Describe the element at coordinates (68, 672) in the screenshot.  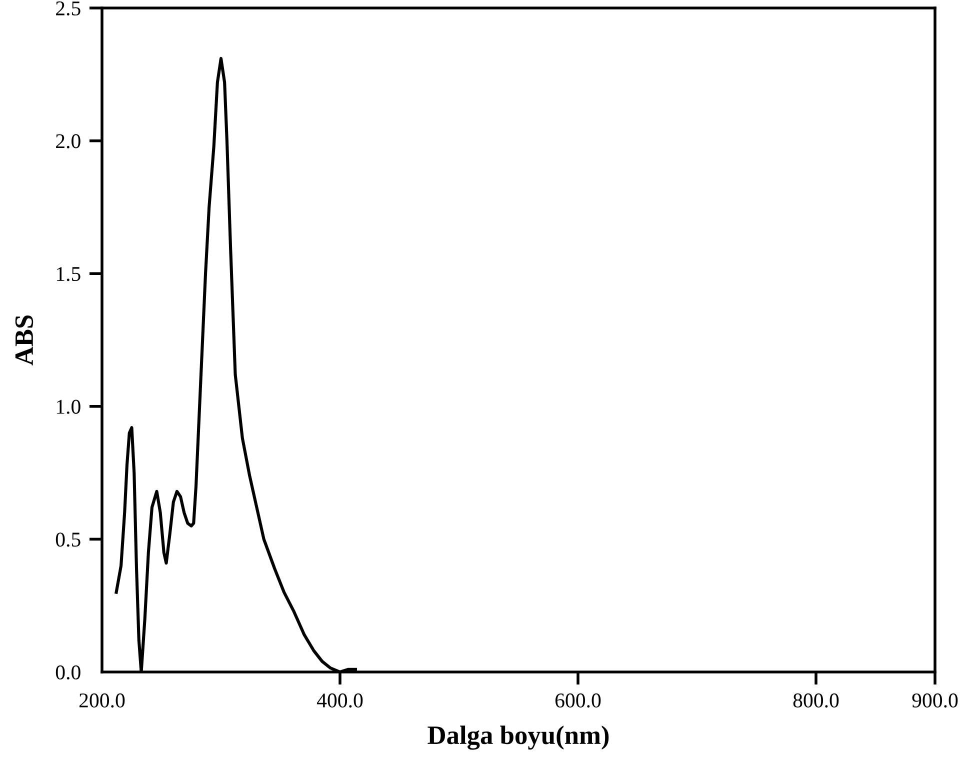
I see `y-tick-label: 0.0` at that location.